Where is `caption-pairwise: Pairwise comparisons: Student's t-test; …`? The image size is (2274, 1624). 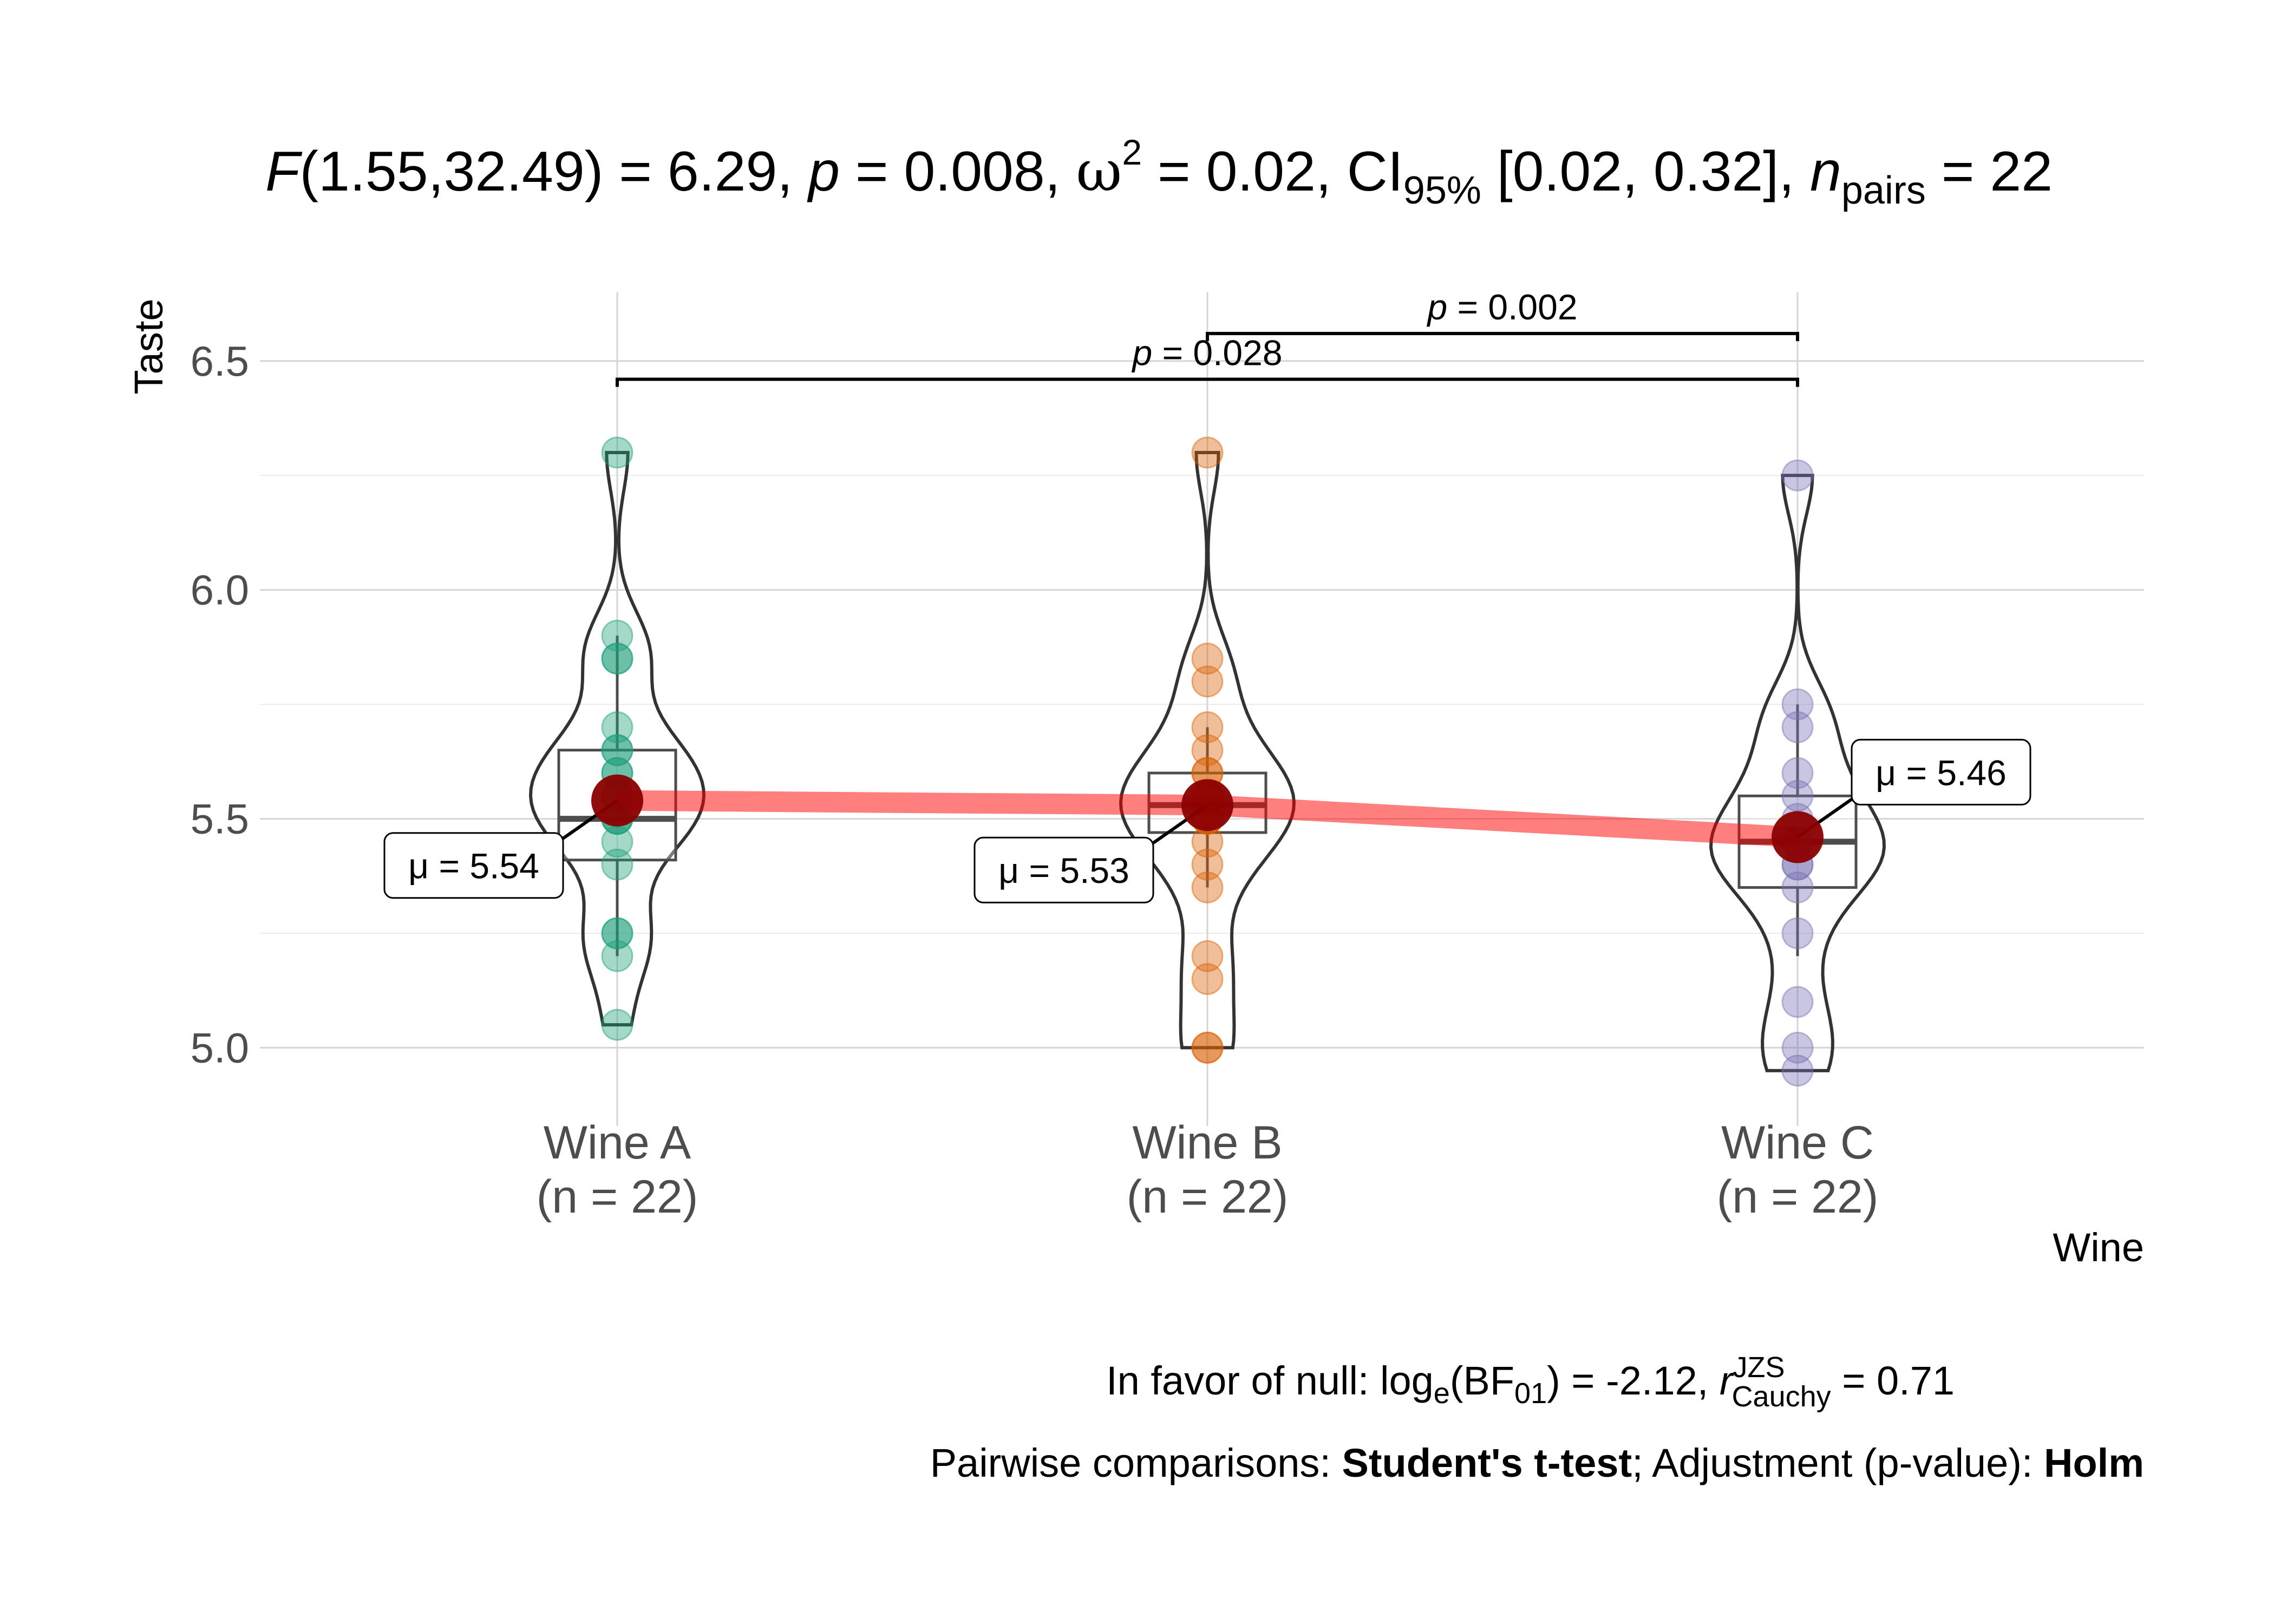 caption-pairwise: Pairwise comparisons: Student's t-test; … is located at coordinates (1537, 1462).